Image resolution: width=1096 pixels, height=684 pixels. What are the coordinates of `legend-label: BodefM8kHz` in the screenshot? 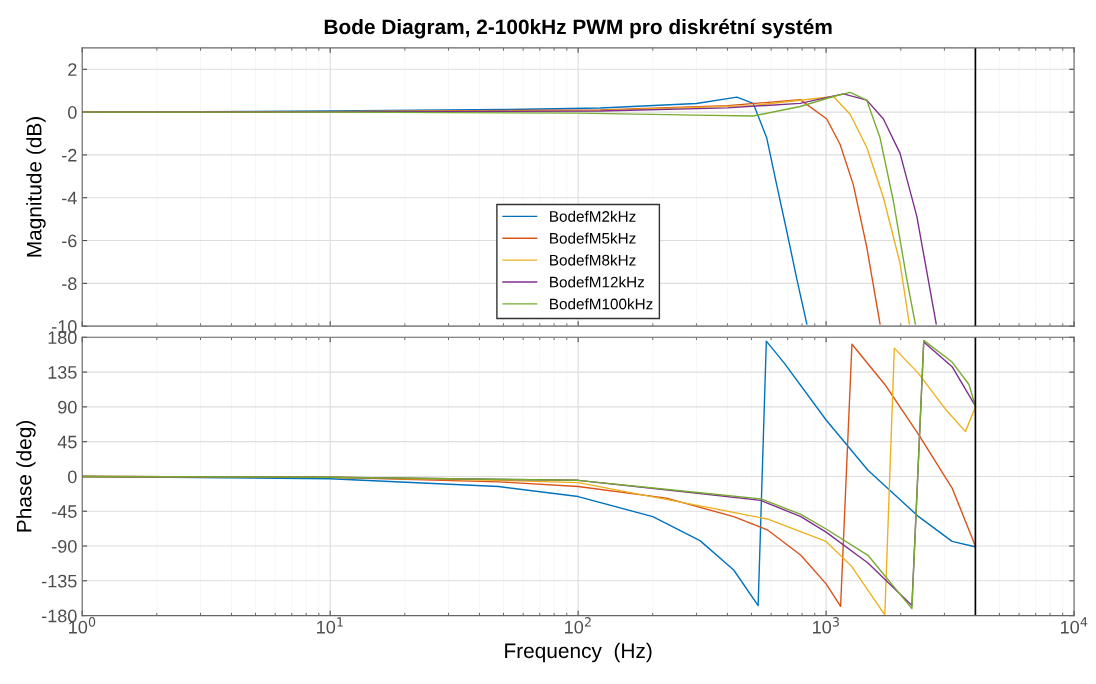 It's located at (593, 260).